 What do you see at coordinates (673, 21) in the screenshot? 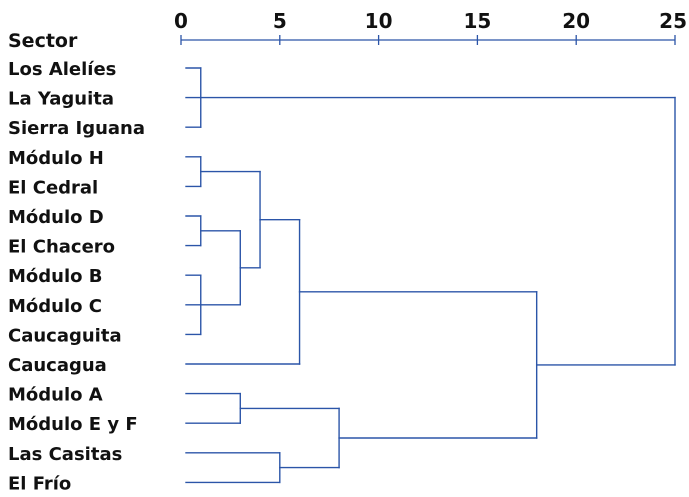
I see `axis-tick-label: 25` at bounding box center [673, 21].